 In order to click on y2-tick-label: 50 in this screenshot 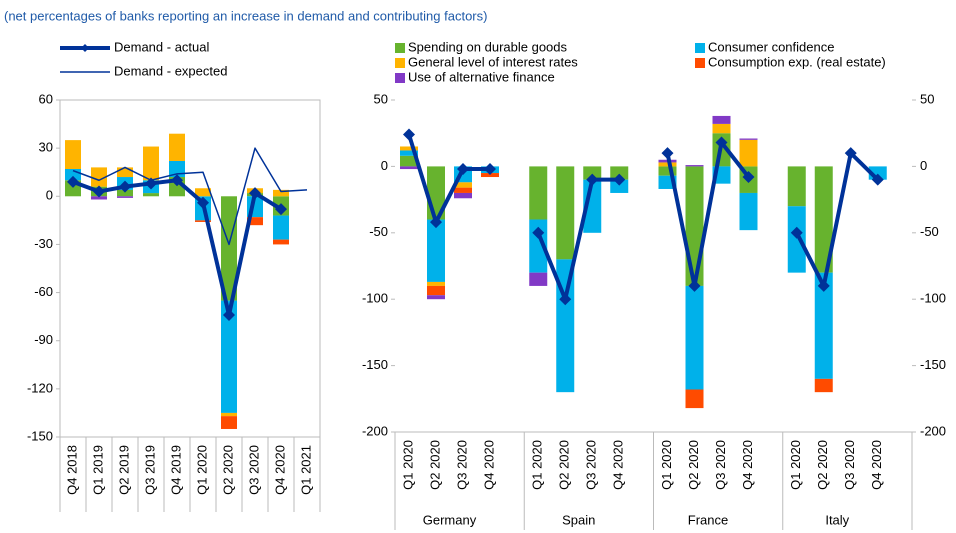, I will do `click(927, 98)`.